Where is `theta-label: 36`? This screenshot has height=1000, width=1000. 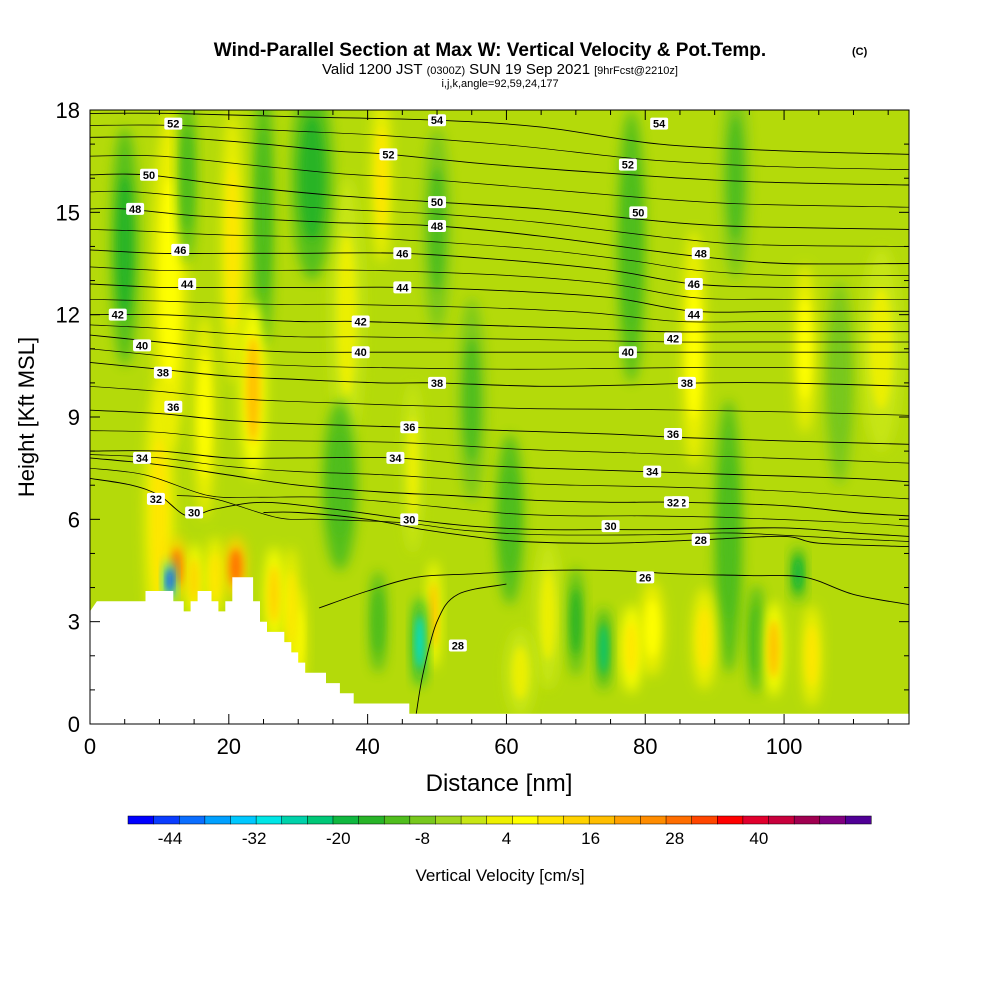 theta-label: 36 is located at coordinates (673, 434).